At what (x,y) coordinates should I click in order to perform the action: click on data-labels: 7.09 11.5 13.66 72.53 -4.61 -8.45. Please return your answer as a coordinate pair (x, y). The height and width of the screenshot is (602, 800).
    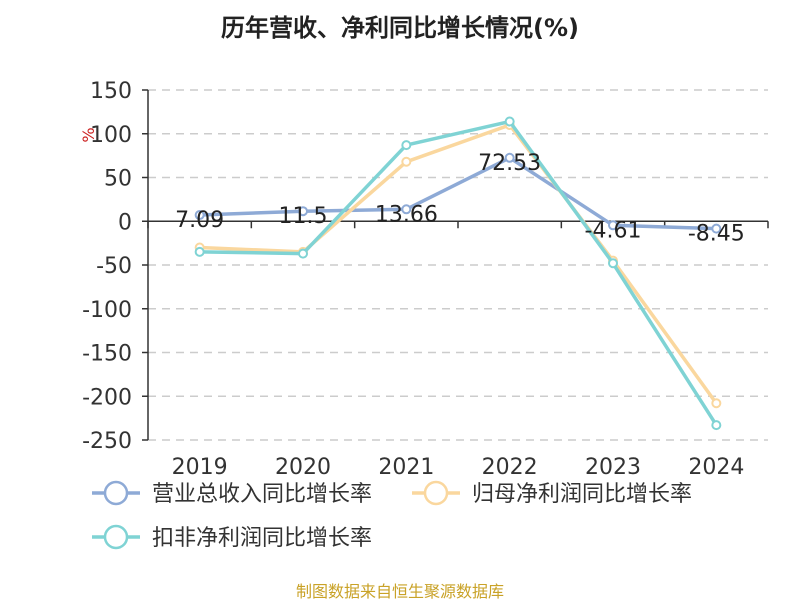
    Looking at the image, I should click on (460, 199).